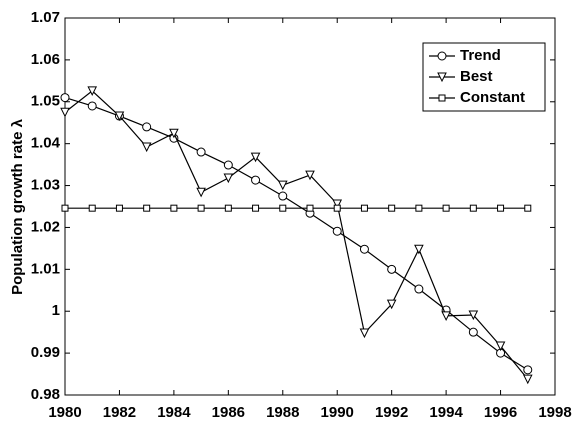  What do you see at coordinates (492, 97) in the screenshot?
I see `legend-label: Constant` at bounding box center [492, 97].